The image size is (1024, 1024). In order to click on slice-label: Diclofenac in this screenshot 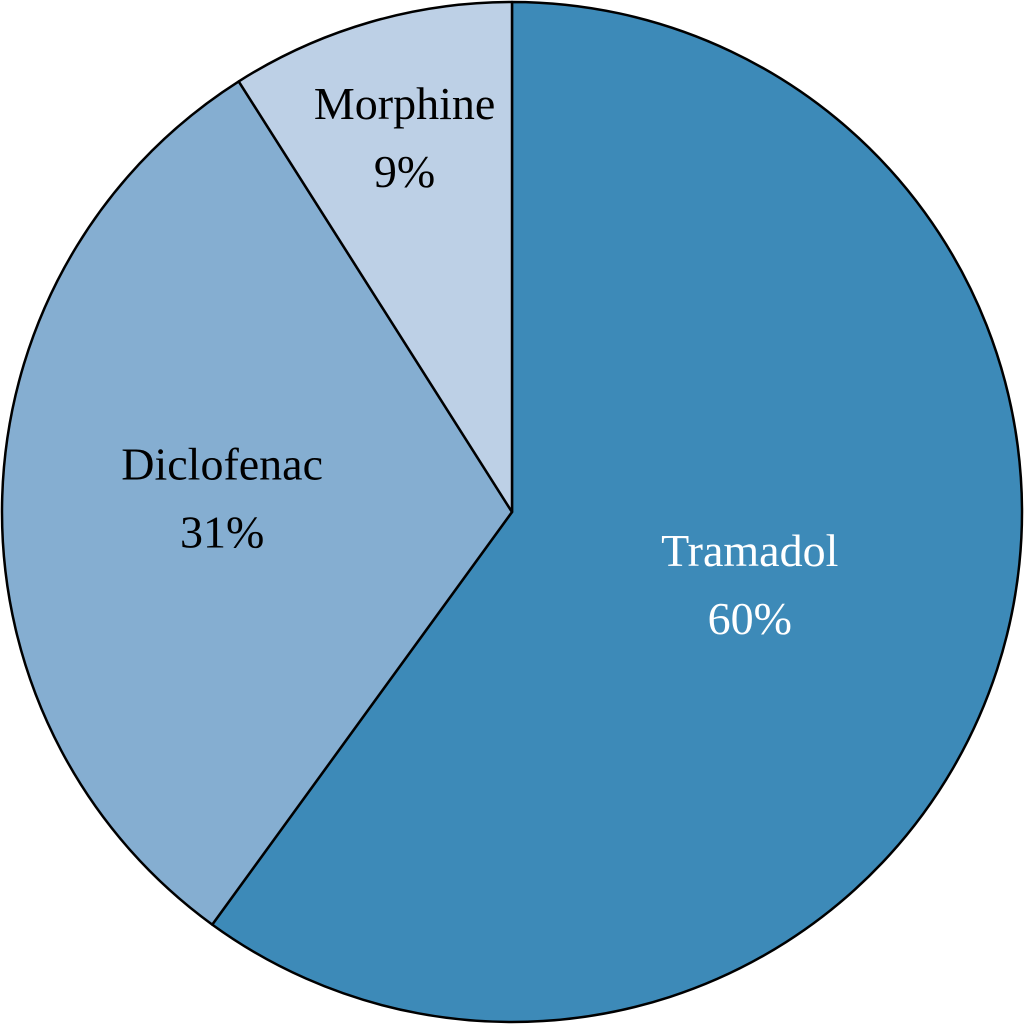, I will do `click(222, 463)`.